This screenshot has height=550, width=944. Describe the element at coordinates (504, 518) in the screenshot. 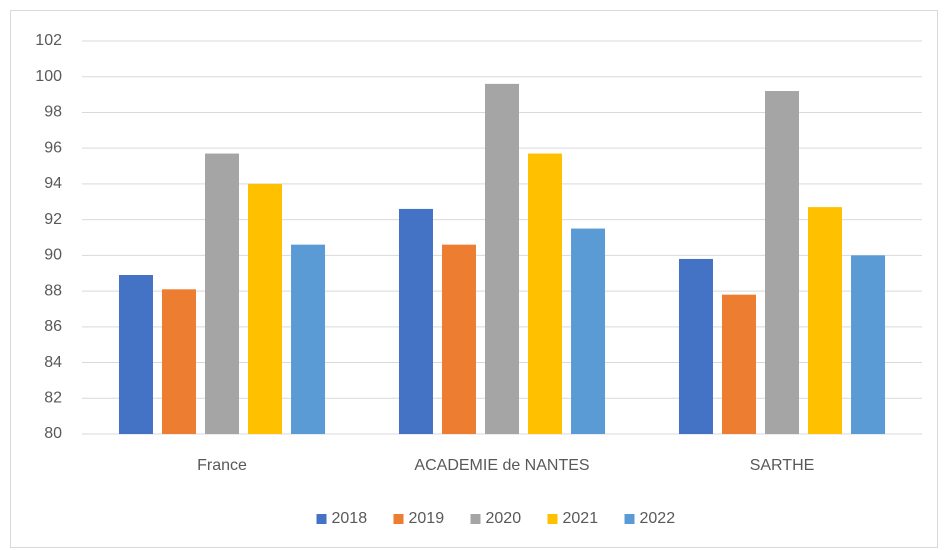

I see `legend-label: 2020` at that location.